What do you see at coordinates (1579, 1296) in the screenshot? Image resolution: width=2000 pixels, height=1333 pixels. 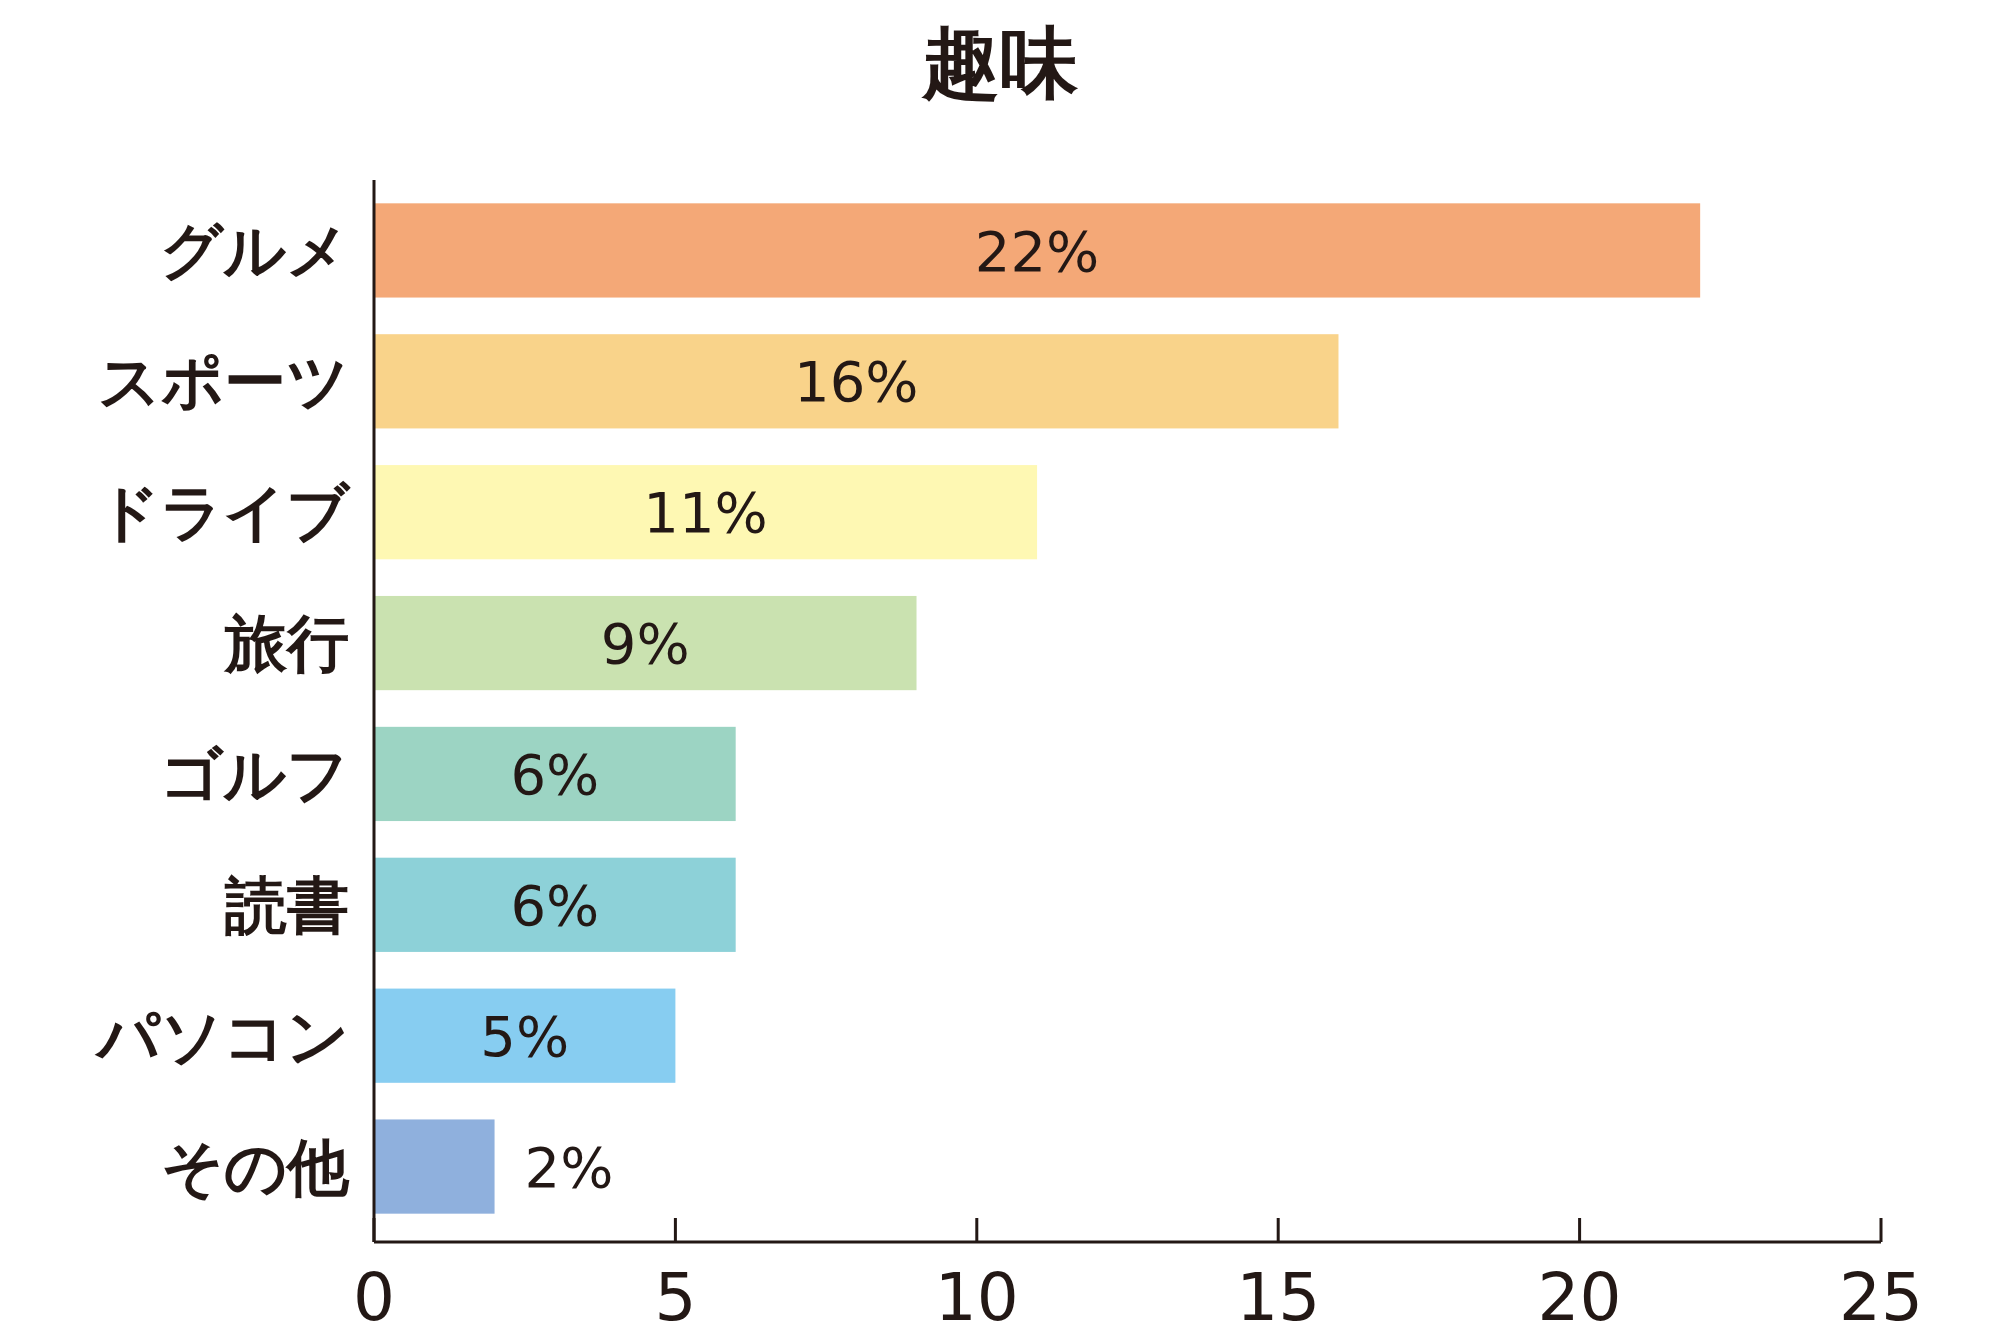 I see `x-tick-label: 20` at bounding box center [1579, 1296].